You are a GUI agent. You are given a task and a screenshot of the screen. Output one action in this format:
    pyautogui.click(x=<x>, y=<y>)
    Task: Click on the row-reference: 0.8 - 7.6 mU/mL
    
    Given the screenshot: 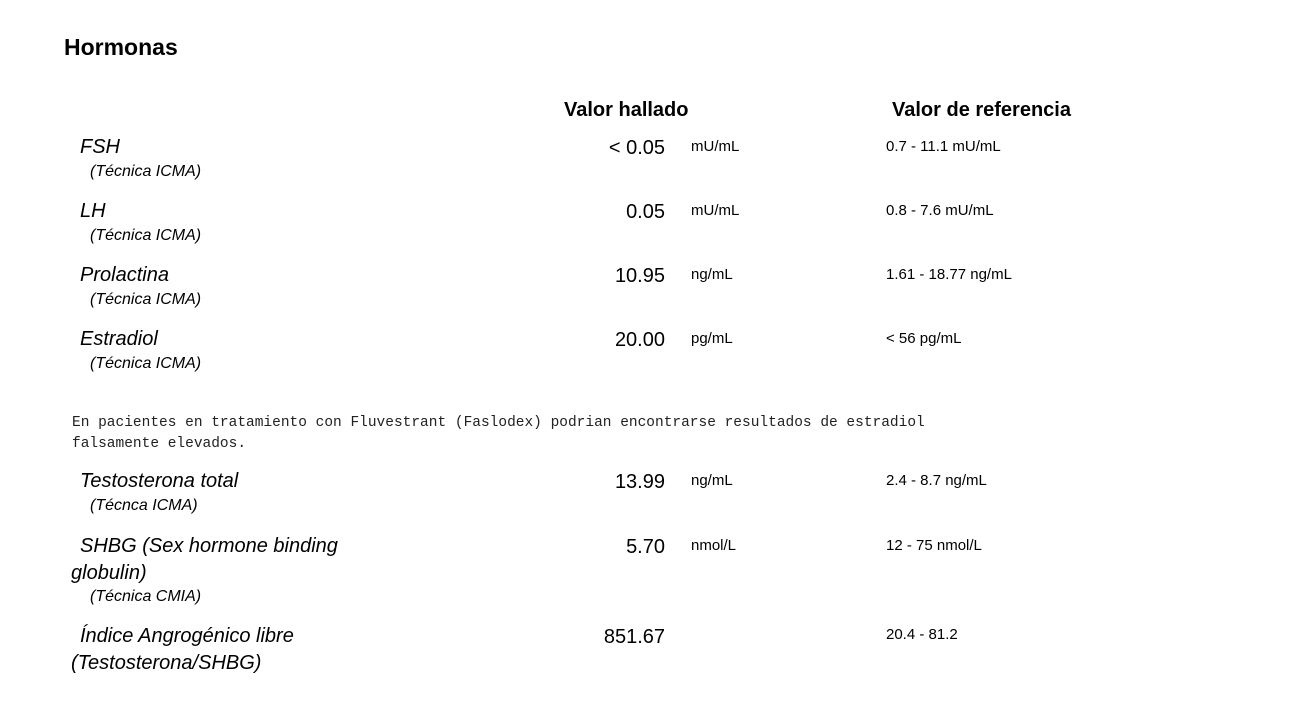 What is the action you would take?
    pyautogui.click(x=940, y=210)
    